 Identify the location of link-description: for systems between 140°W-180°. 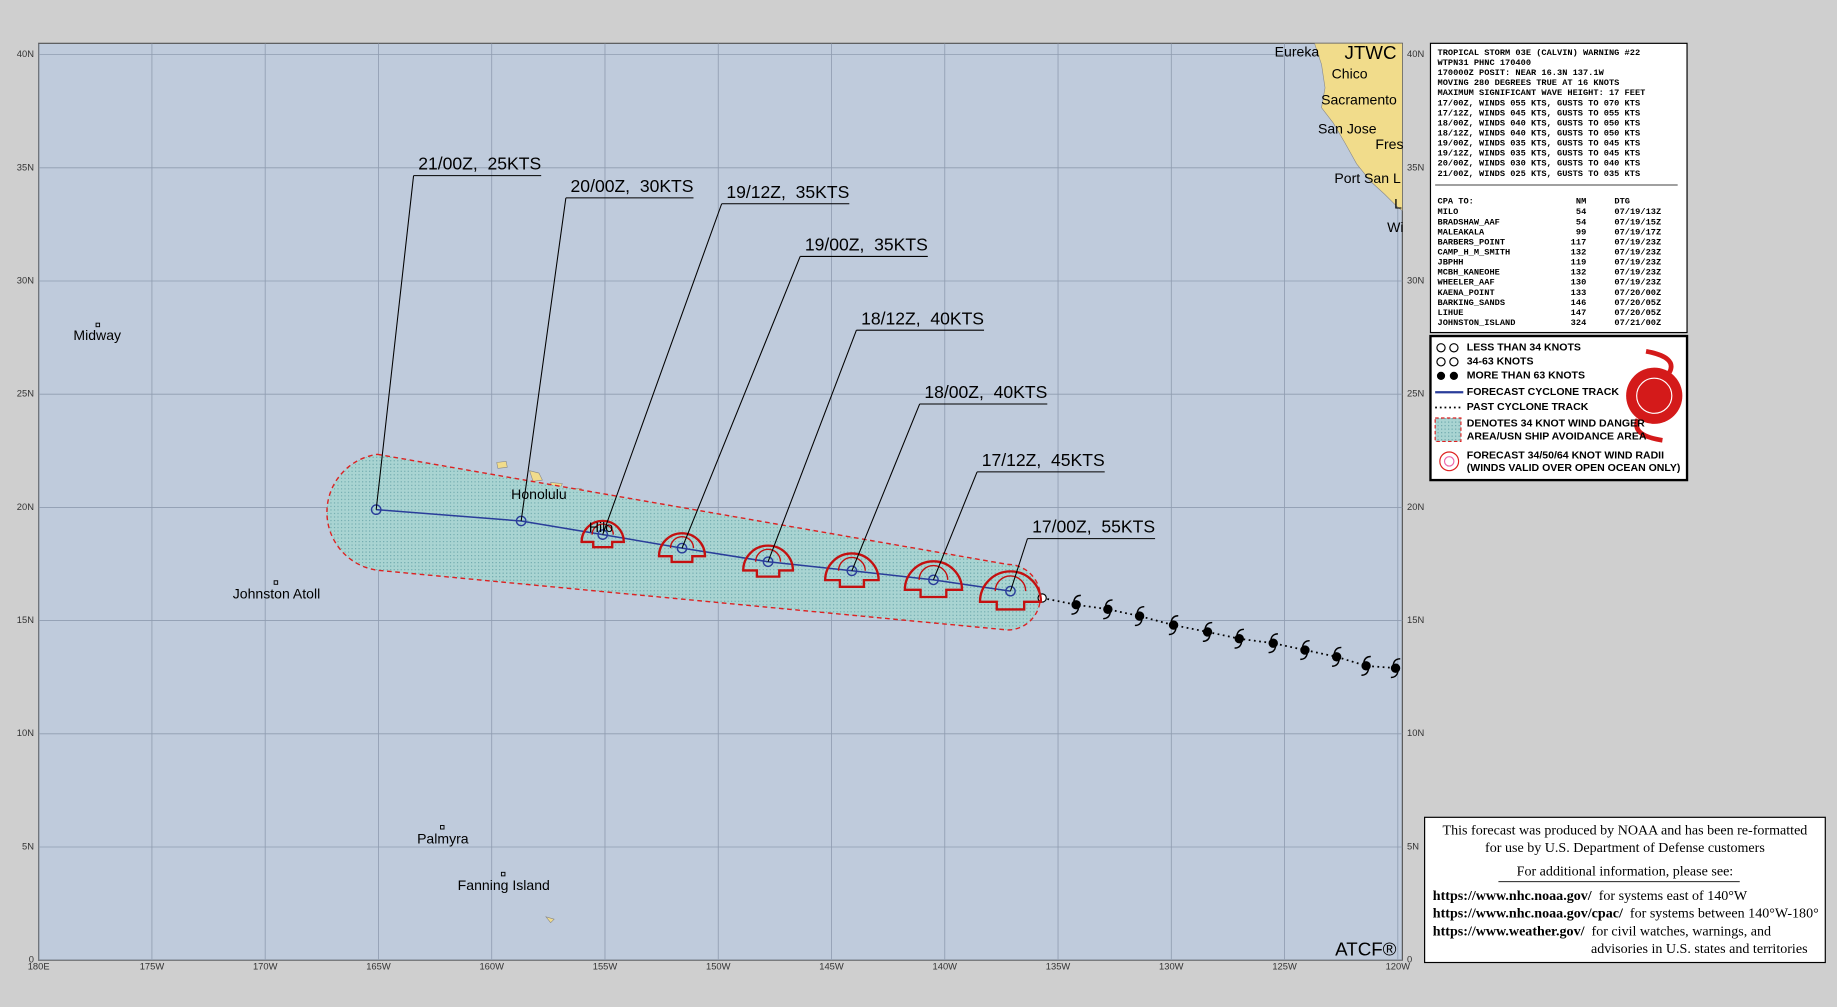
(1724, 914).